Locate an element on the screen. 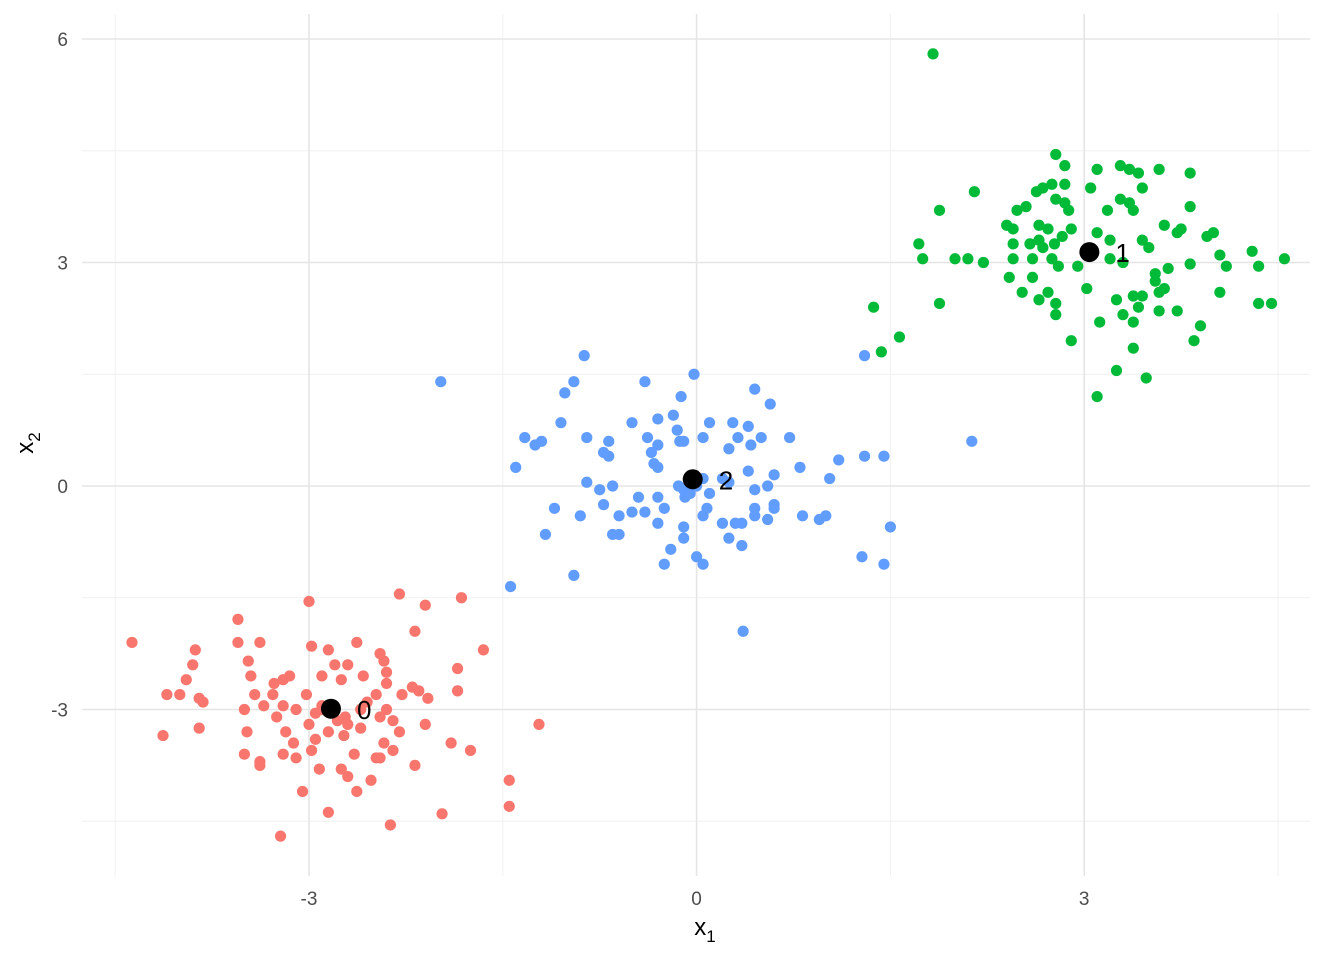  cluster-center-label: 0 is located at coordinates (364, 710).